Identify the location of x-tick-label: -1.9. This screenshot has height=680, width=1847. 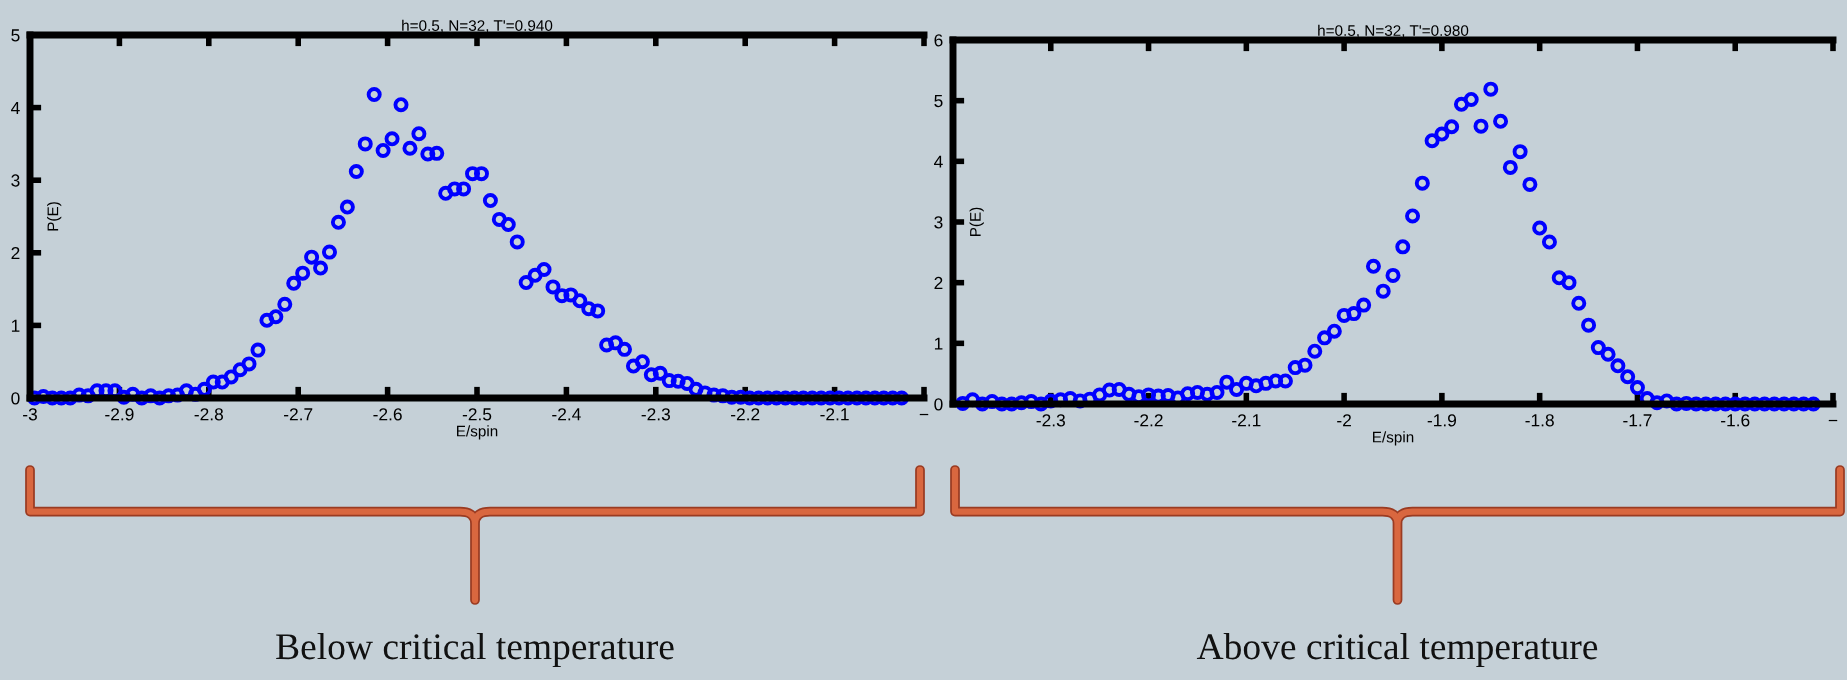
(1442, 420).